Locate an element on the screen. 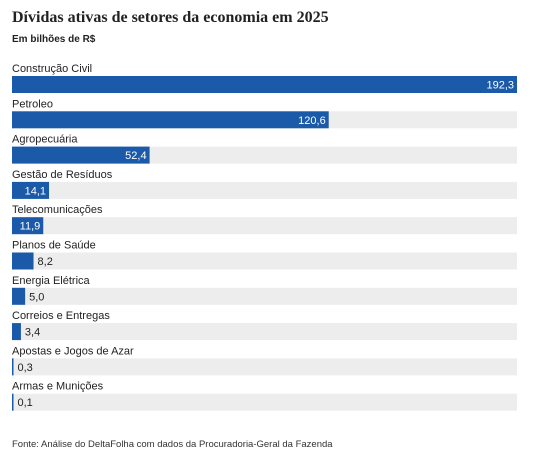  category-label: Gestão de Resíduos is located at coordinates (62, 175).